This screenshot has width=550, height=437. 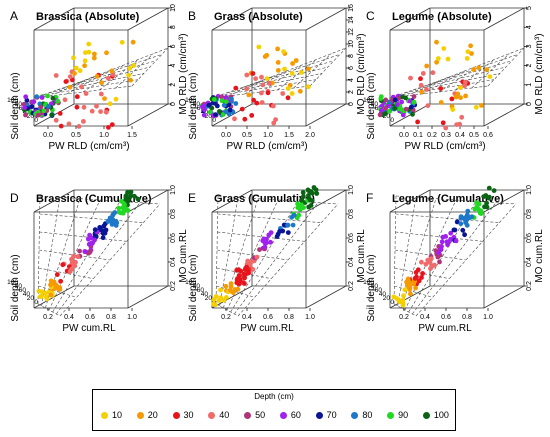 I want to click on z-tick-label: 0.8, so click(x=529, y=214).